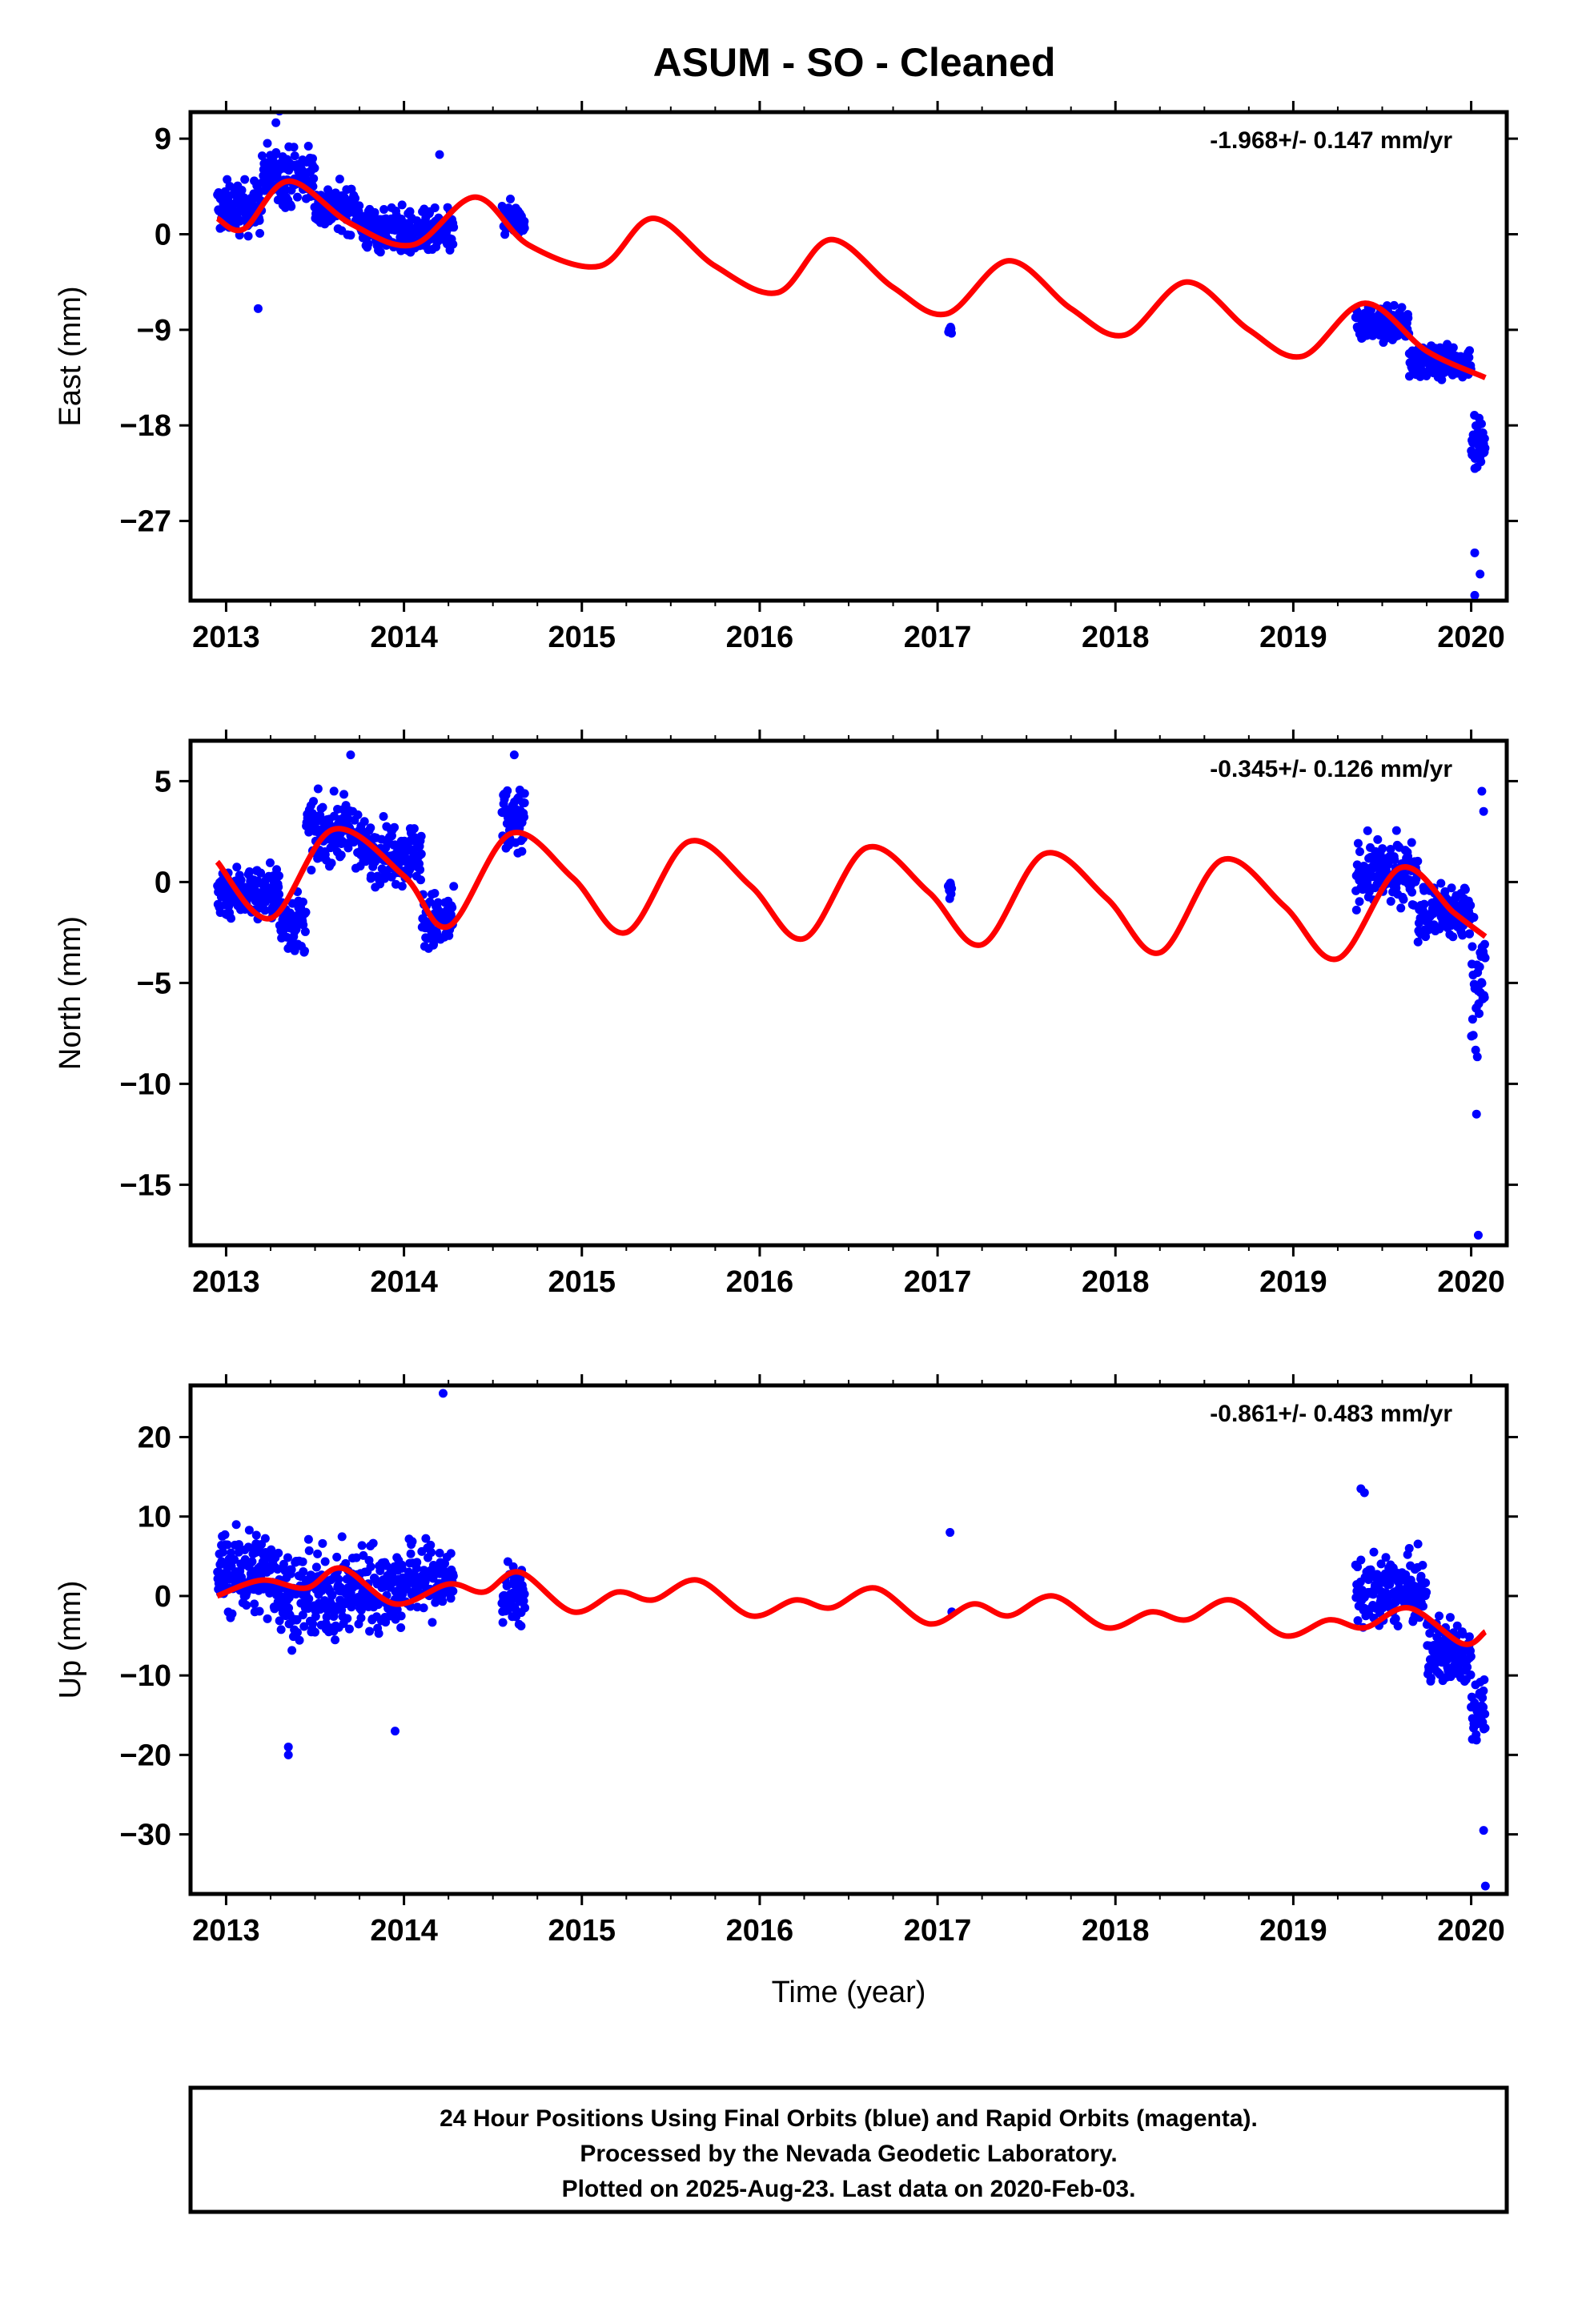  I want to click on east-ylabel: East (mm), so click(70, 356).